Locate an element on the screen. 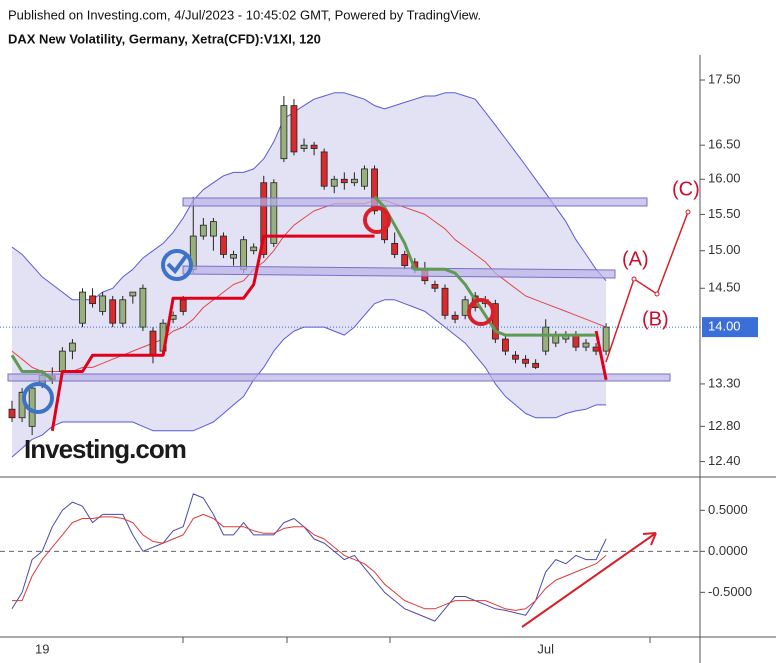  x-tick-label: 19 is located at coordinates (42, 648).